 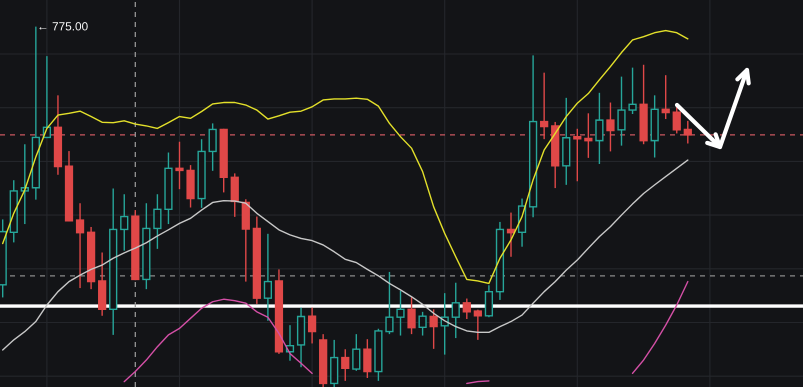 What do you see at coordinates (63, 26) in the screenshot?
I see `annotation: ← 775.00` at bounding box center [63, 26].